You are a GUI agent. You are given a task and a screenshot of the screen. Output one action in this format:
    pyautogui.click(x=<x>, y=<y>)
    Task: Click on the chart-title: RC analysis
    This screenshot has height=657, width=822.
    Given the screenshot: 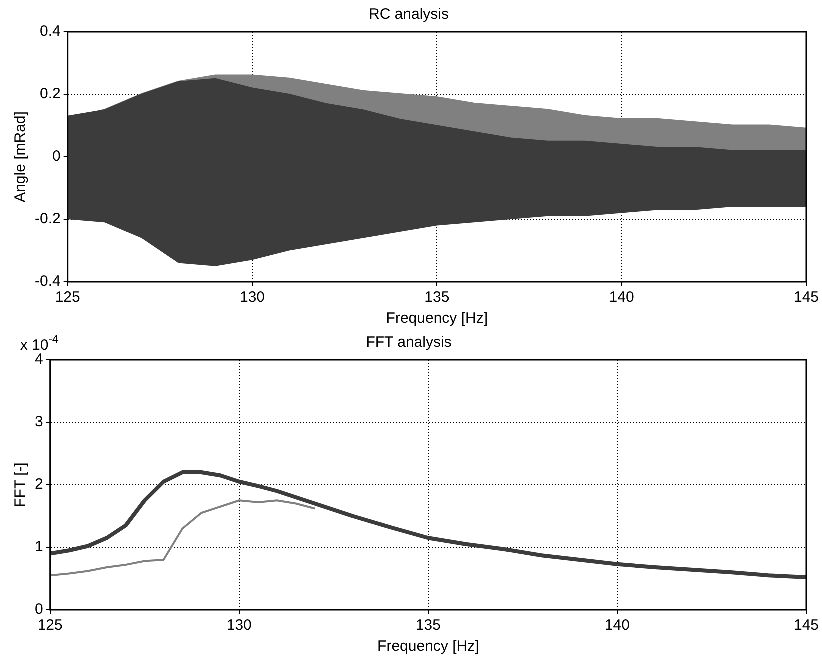 What is the action you would take?
    pyautogui.click(x=409, y=15)
    